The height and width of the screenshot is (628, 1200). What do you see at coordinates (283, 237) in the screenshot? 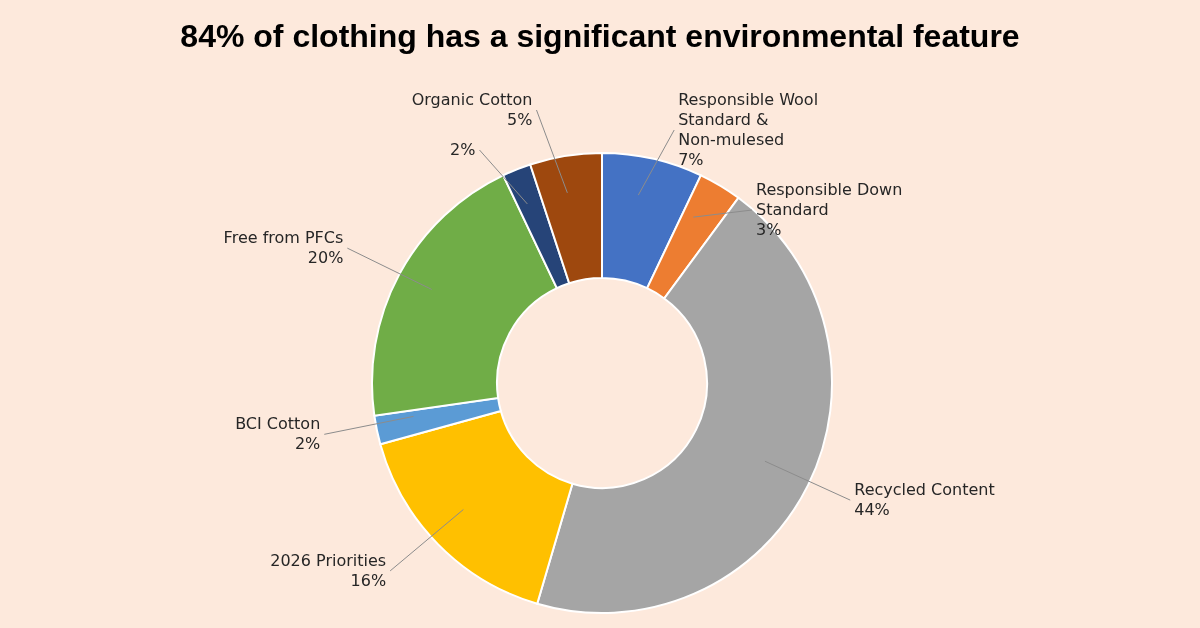
I see `slice-label: Free from PFCs` at bounding box center [283, 237].